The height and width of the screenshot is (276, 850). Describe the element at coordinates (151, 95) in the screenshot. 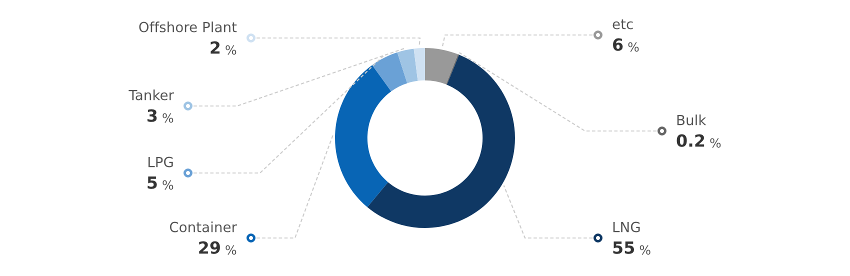

I see `slice-label: Tanker` at that location.